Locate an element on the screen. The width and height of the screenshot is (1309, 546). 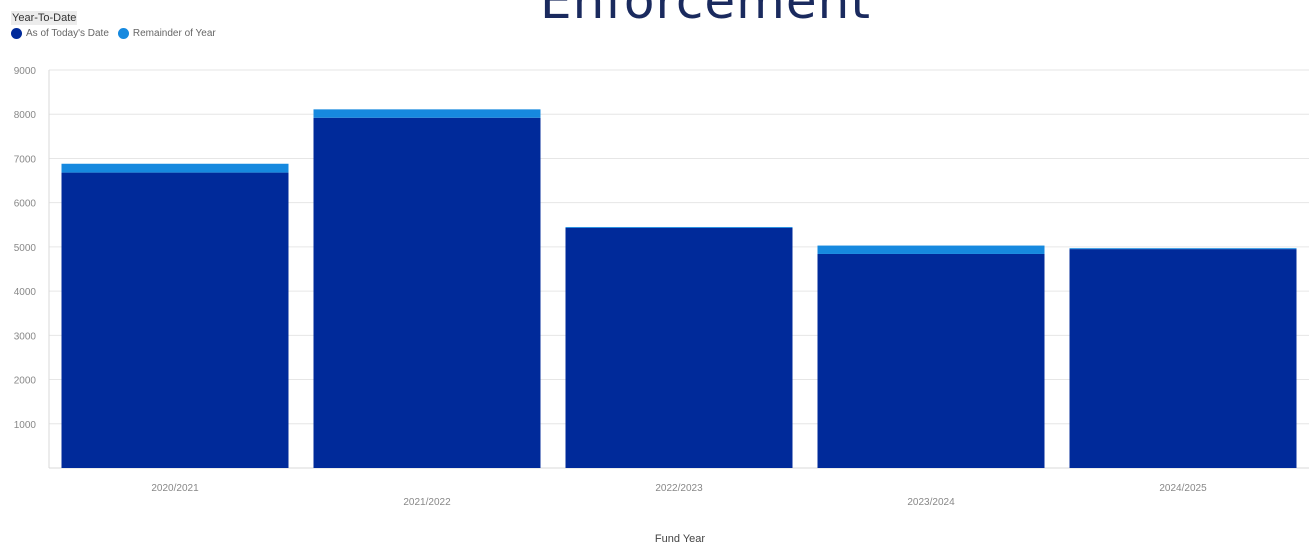
y-tick-label: 2000 is located at coordinates (25, 381).